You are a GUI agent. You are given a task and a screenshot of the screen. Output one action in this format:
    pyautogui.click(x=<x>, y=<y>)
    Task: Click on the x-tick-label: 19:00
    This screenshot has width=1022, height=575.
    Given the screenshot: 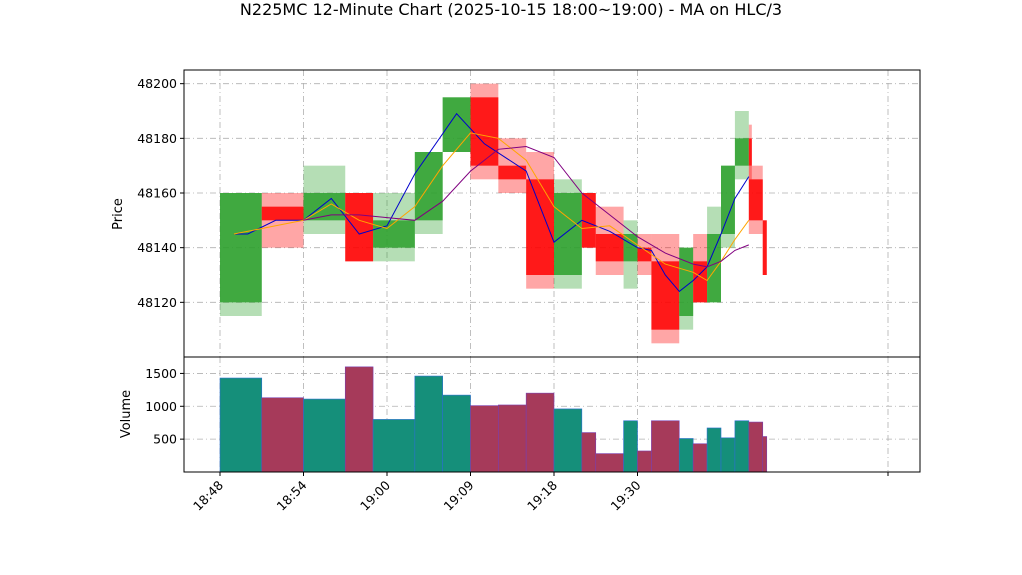 What is the action you would take?
    pyautogui.click(x=375, y=495)
    